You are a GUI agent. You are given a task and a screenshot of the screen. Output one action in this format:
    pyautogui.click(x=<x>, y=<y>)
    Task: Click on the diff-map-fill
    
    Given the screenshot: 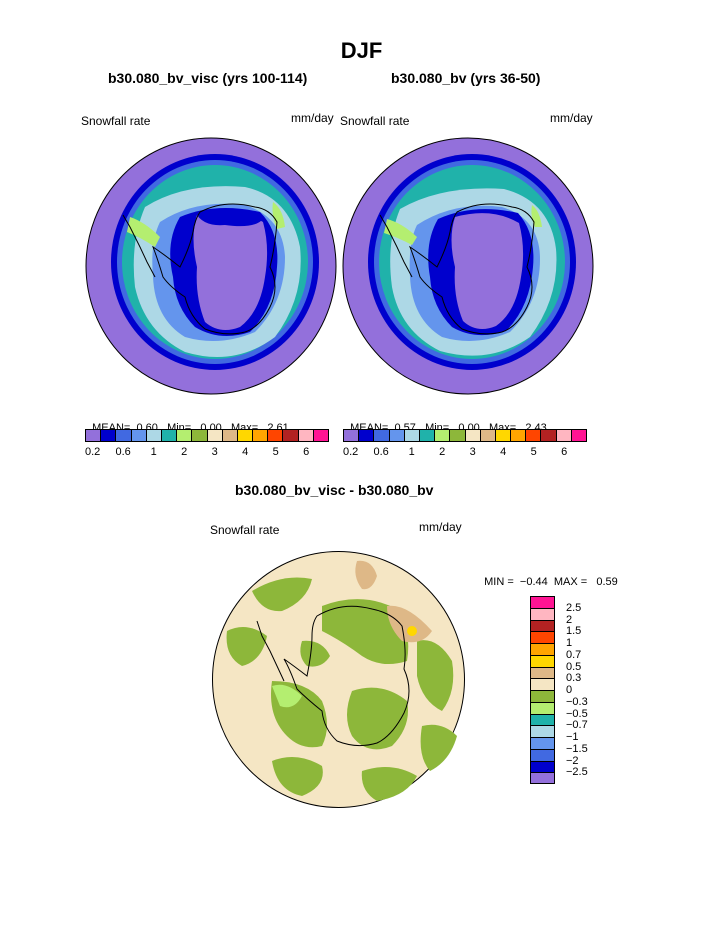 What is the action you would take?
    pyautogui.click(x=338, y=679)
    